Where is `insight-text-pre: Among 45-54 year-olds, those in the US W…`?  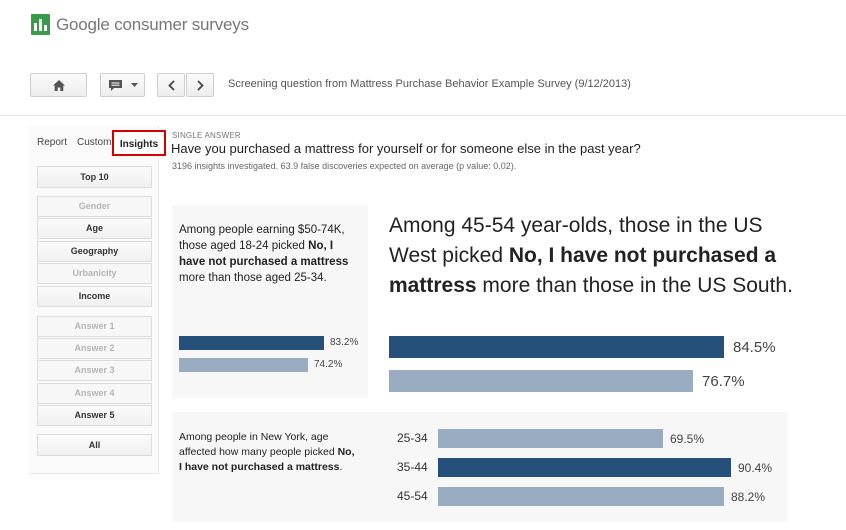
insight-text-pre: Among 45-54 year-olds, those in the US W… is located at coordinates (576, 240).